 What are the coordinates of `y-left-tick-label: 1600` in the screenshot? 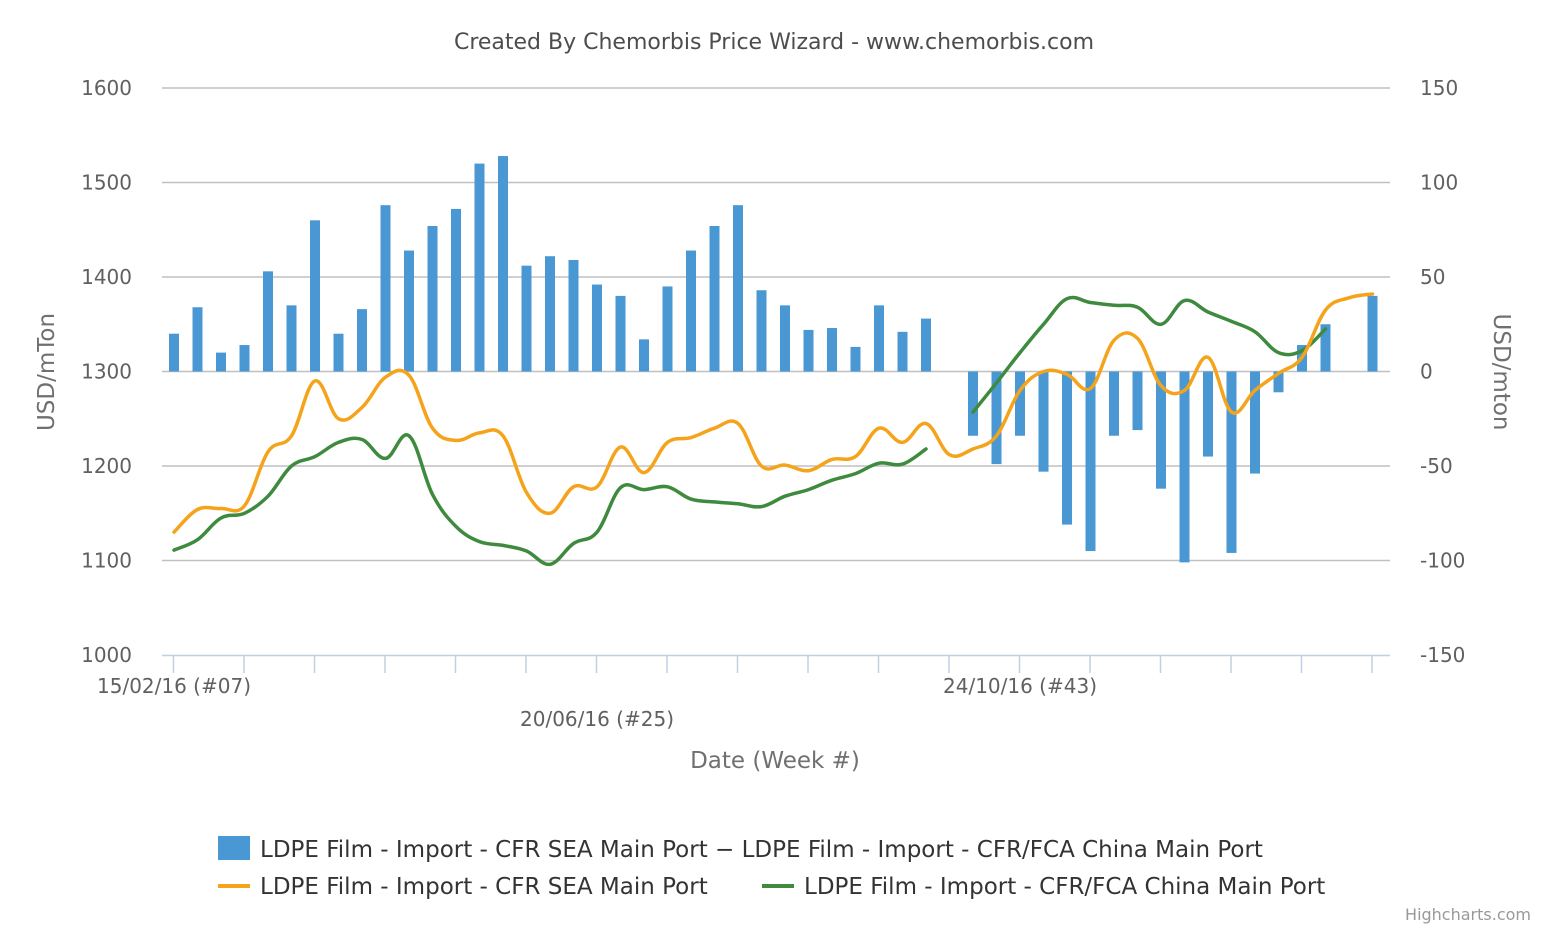 It's located at (106, 88).